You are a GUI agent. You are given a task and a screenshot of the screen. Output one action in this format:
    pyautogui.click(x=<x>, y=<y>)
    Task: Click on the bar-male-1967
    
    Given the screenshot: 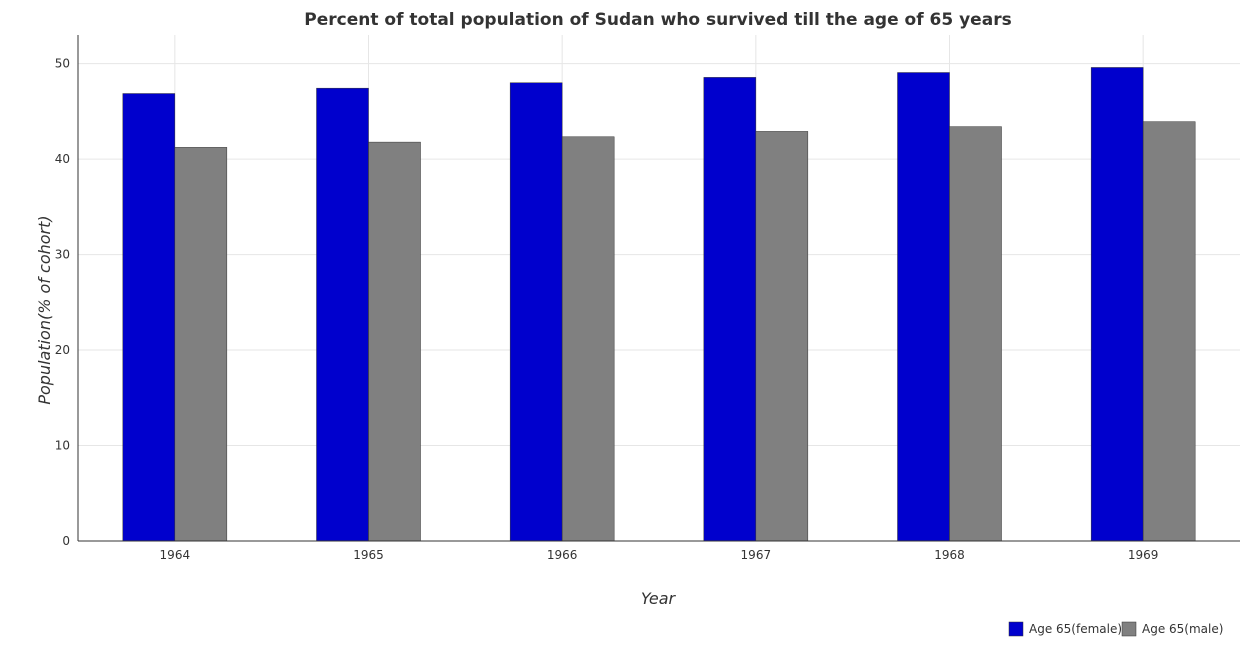 What is the action you would take?
    pyautogui.click(x=782, y=336)
    